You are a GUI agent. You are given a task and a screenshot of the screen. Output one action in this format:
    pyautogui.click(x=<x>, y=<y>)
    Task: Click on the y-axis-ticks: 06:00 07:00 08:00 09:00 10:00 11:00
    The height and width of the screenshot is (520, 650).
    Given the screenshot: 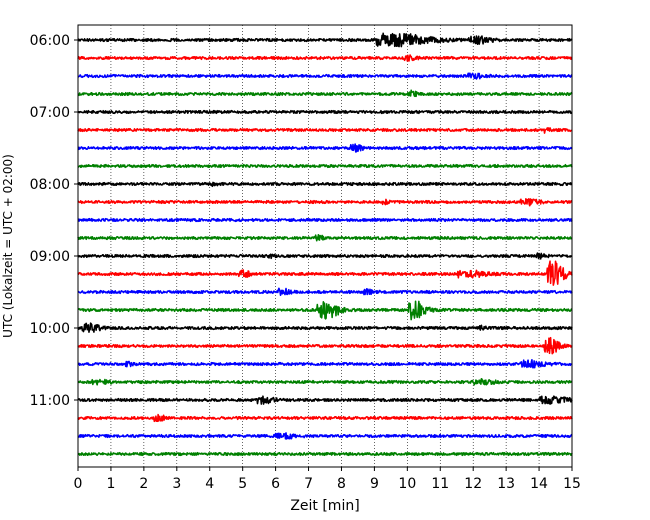 What is the action you would take?
    pyautogui.click(x=54, y=221)
    